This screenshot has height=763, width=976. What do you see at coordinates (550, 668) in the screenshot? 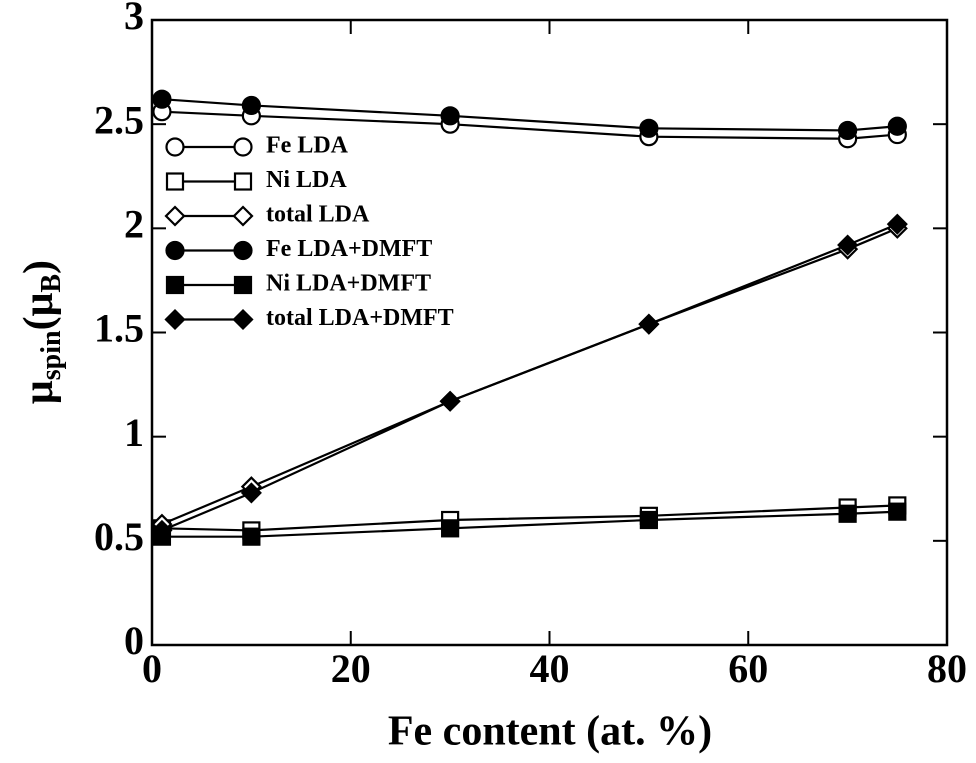
I see `x-tick-label: 40` at bounding box center [550, 668].